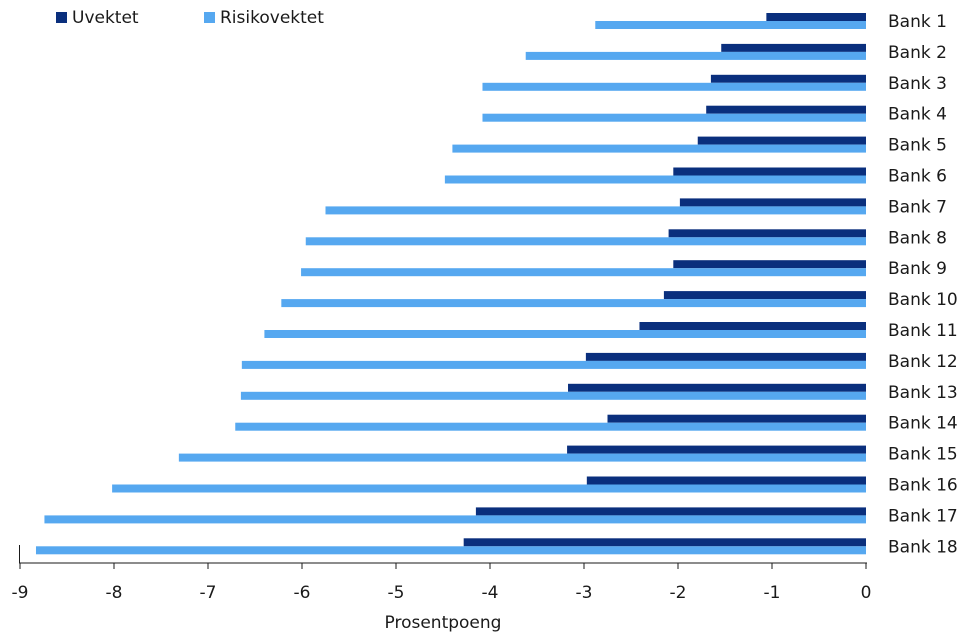 This screenshot has width=970, height=635. What do you see at coordinates (923, 393) in the screenshot?
I see `category-label: Bank 13` at bounding box center [923, 393].